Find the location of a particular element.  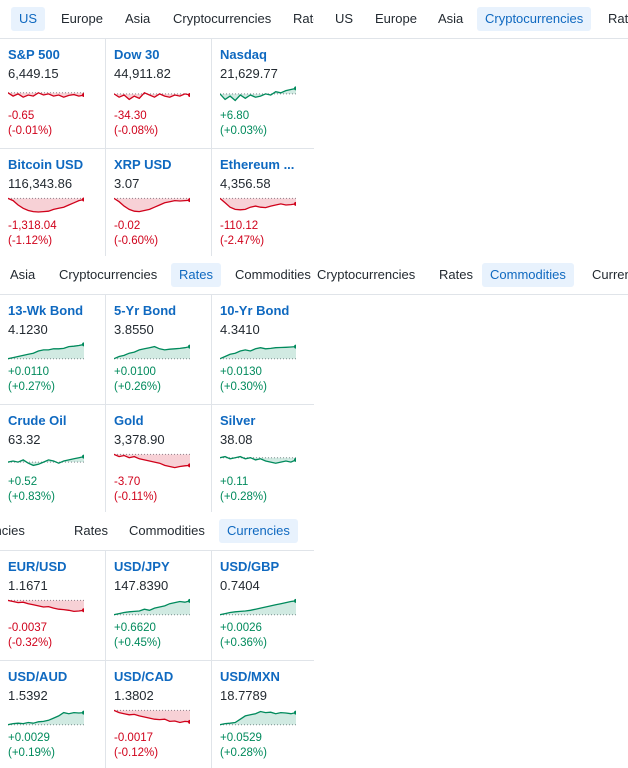

quote-change-percent: (+0.19%) is located at coordinates (31, 753).